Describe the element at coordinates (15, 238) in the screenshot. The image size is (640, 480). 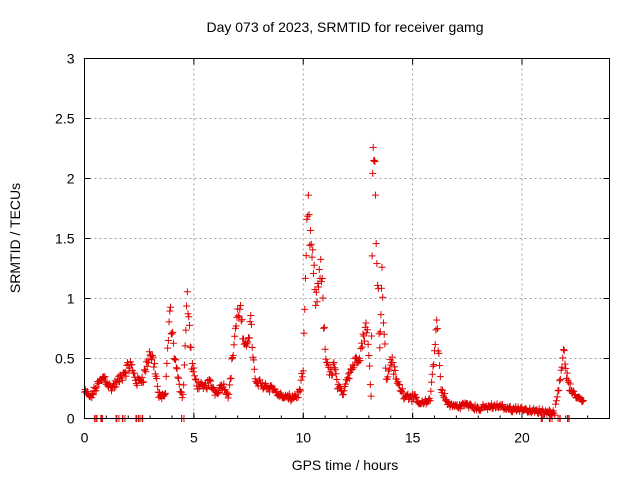
I see `y-axis-label: SRMTID / TECUs` at that location.